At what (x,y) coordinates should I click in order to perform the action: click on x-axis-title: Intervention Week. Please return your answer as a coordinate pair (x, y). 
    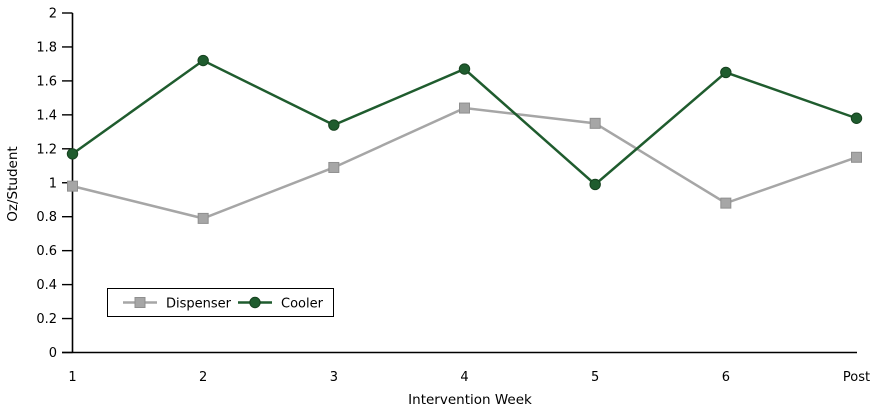
    Looking at the image, I should click on (470, 400).